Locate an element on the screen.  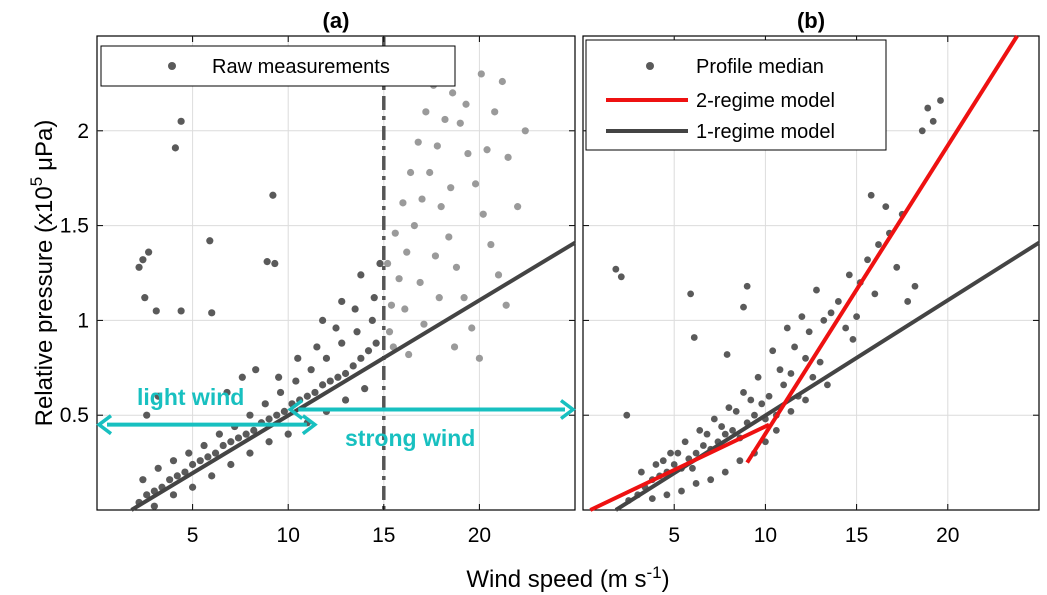
light-wind-label: light wind is located at coordinates (190, 397).